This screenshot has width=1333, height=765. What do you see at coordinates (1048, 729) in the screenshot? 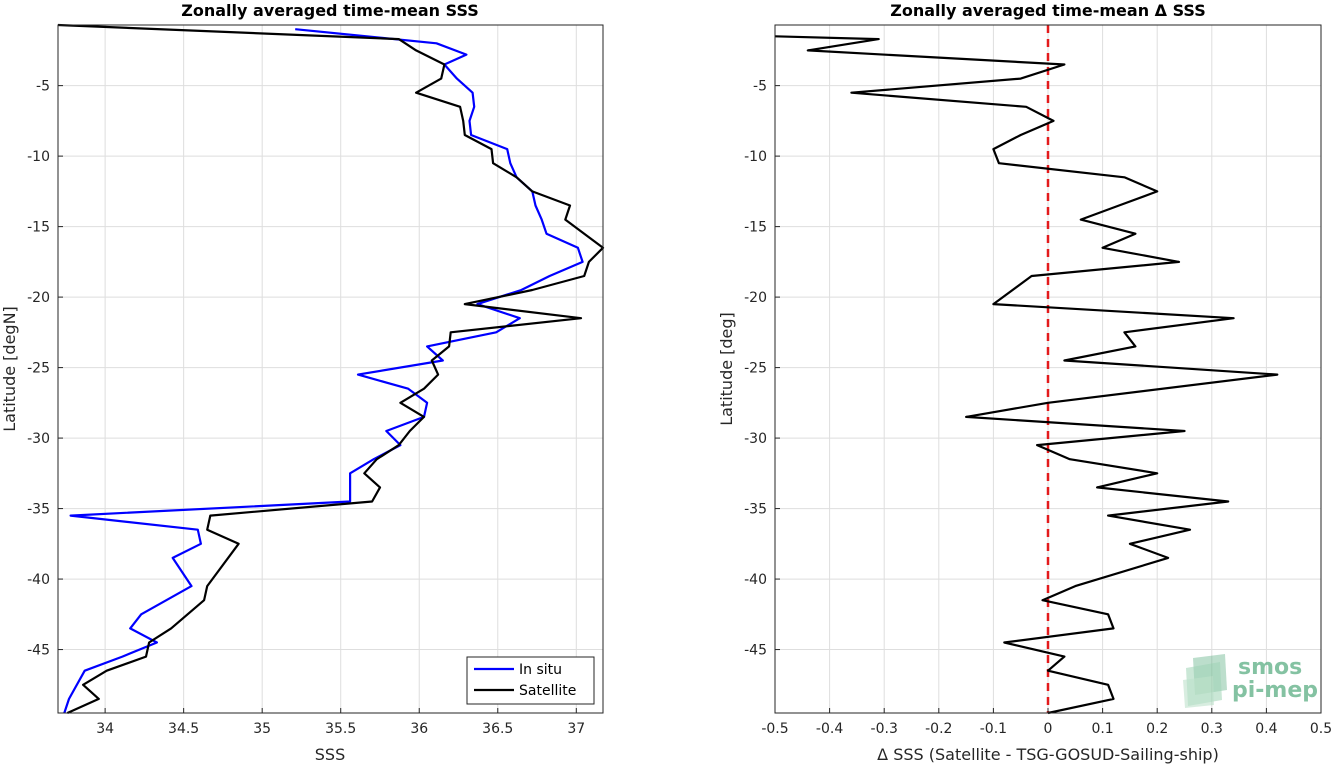
I see `x-tick-label: 0` at bounding box center [1048, 729].